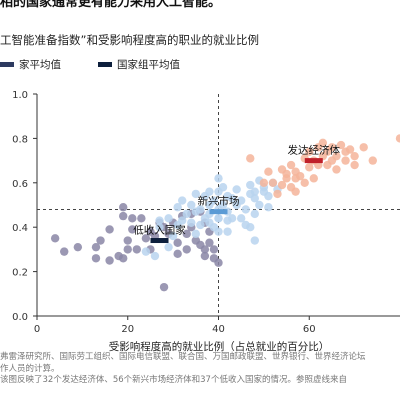 This screenshot has width=400, height=400. I want to click on legend-label-country-average: 家平均值, so click(40, 65).